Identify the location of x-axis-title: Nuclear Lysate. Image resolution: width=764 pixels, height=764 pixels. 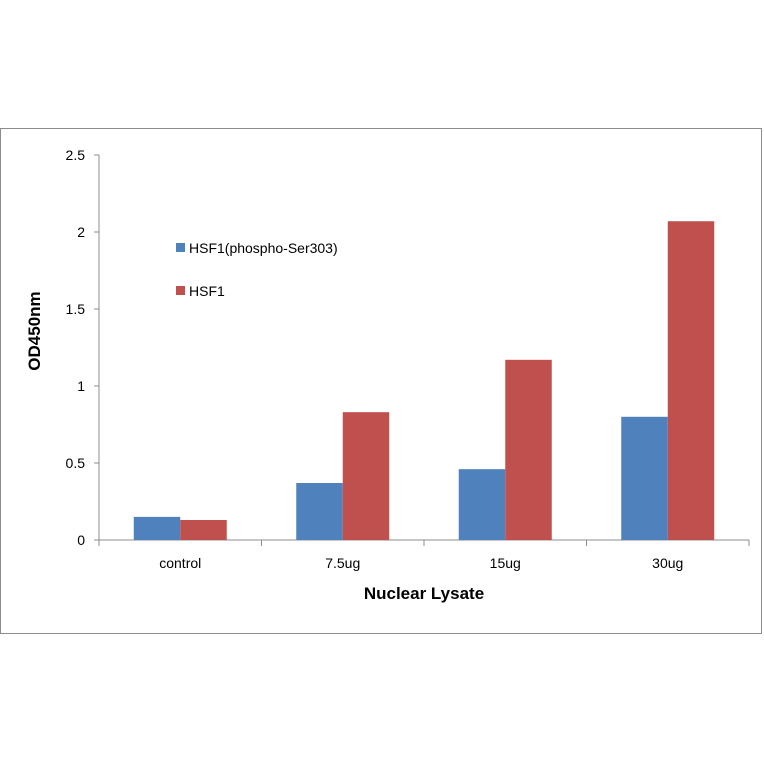
(424, 593).